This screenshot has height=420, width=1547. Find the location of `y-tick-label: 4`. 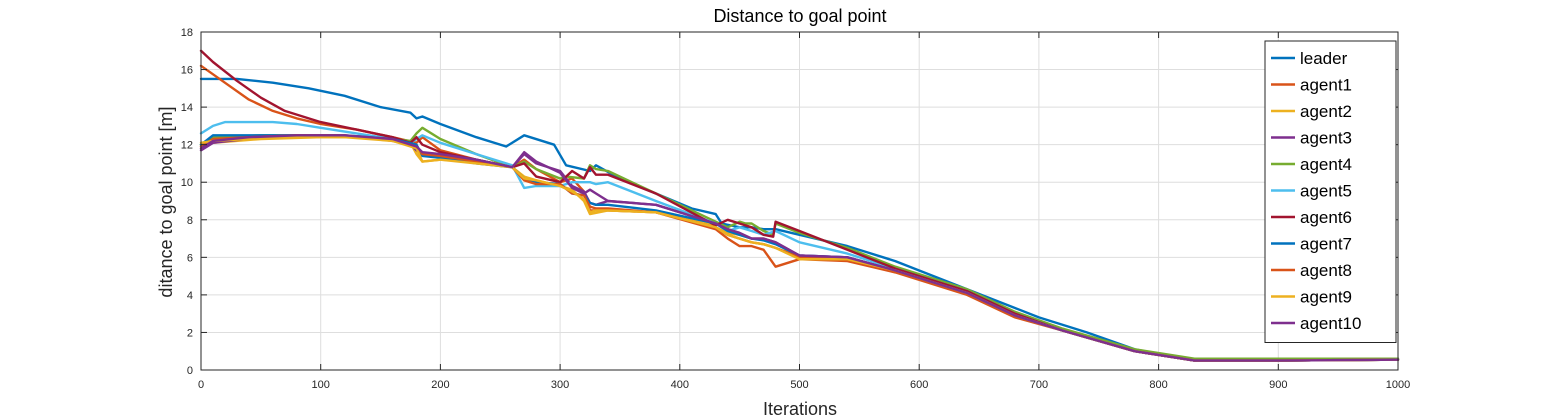

y-tick-label: 4 is located at coordinates (190, 296).